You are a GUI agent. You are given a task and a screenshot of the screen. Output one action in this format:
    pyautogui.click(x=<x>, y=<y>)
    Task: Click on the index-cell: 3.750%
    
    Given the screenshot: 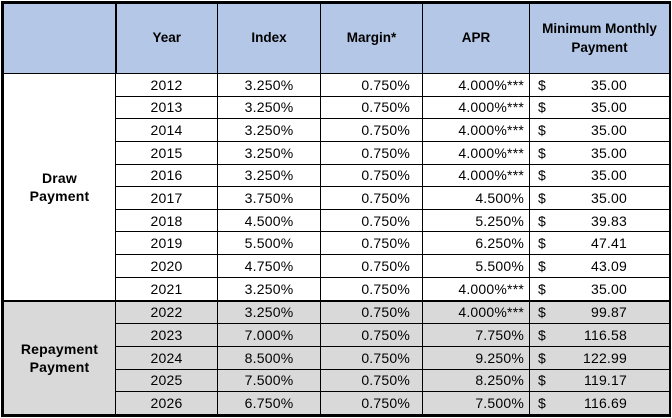 What is the action you would take?
    pyautogui.click(x=269, y=198)
    